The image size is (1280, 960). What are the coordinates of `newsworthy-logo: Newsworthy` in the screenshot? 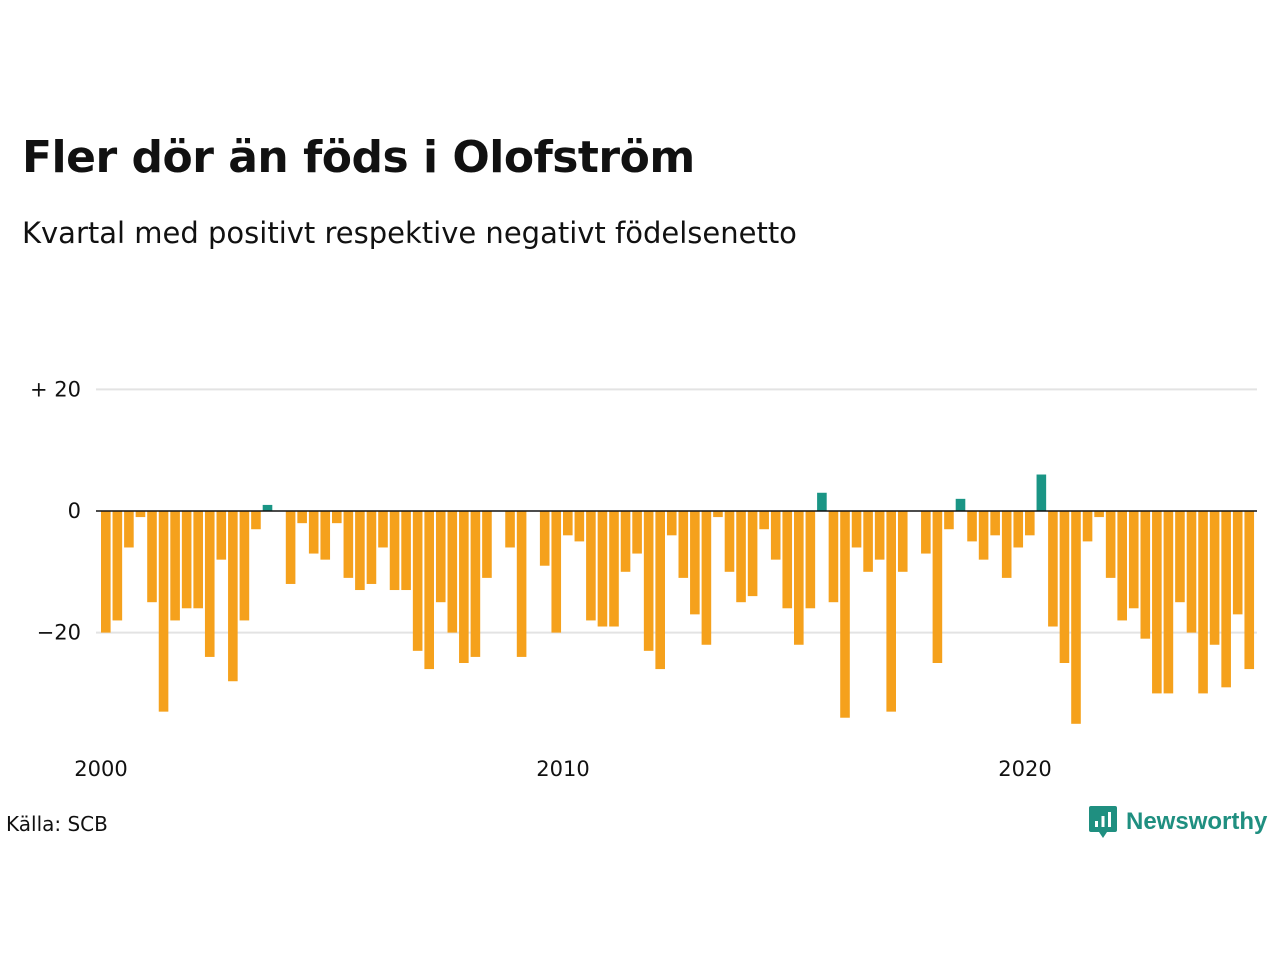 It's located at (1177, 822).